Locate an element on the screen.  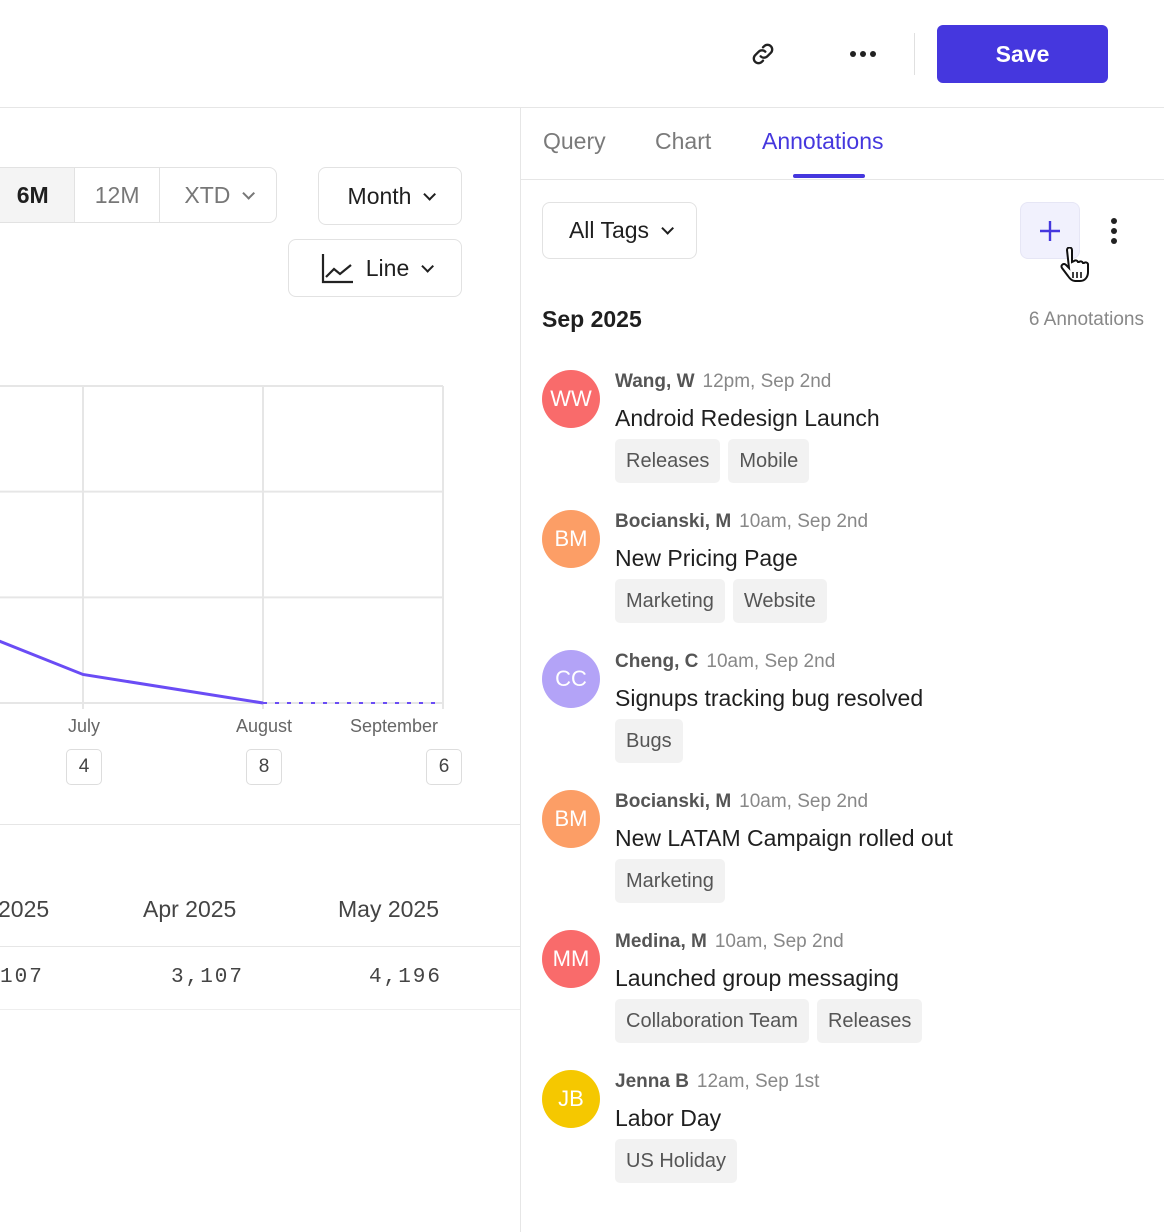
tag-filter-dropdown: All Tags is located at coordinates (619, 230).